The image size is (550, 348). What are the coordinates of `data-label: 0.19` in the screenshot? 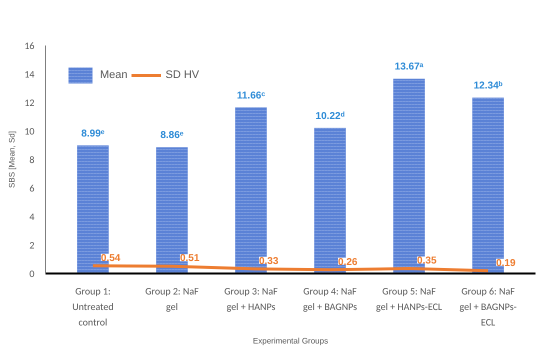 It's located at (506, 263).